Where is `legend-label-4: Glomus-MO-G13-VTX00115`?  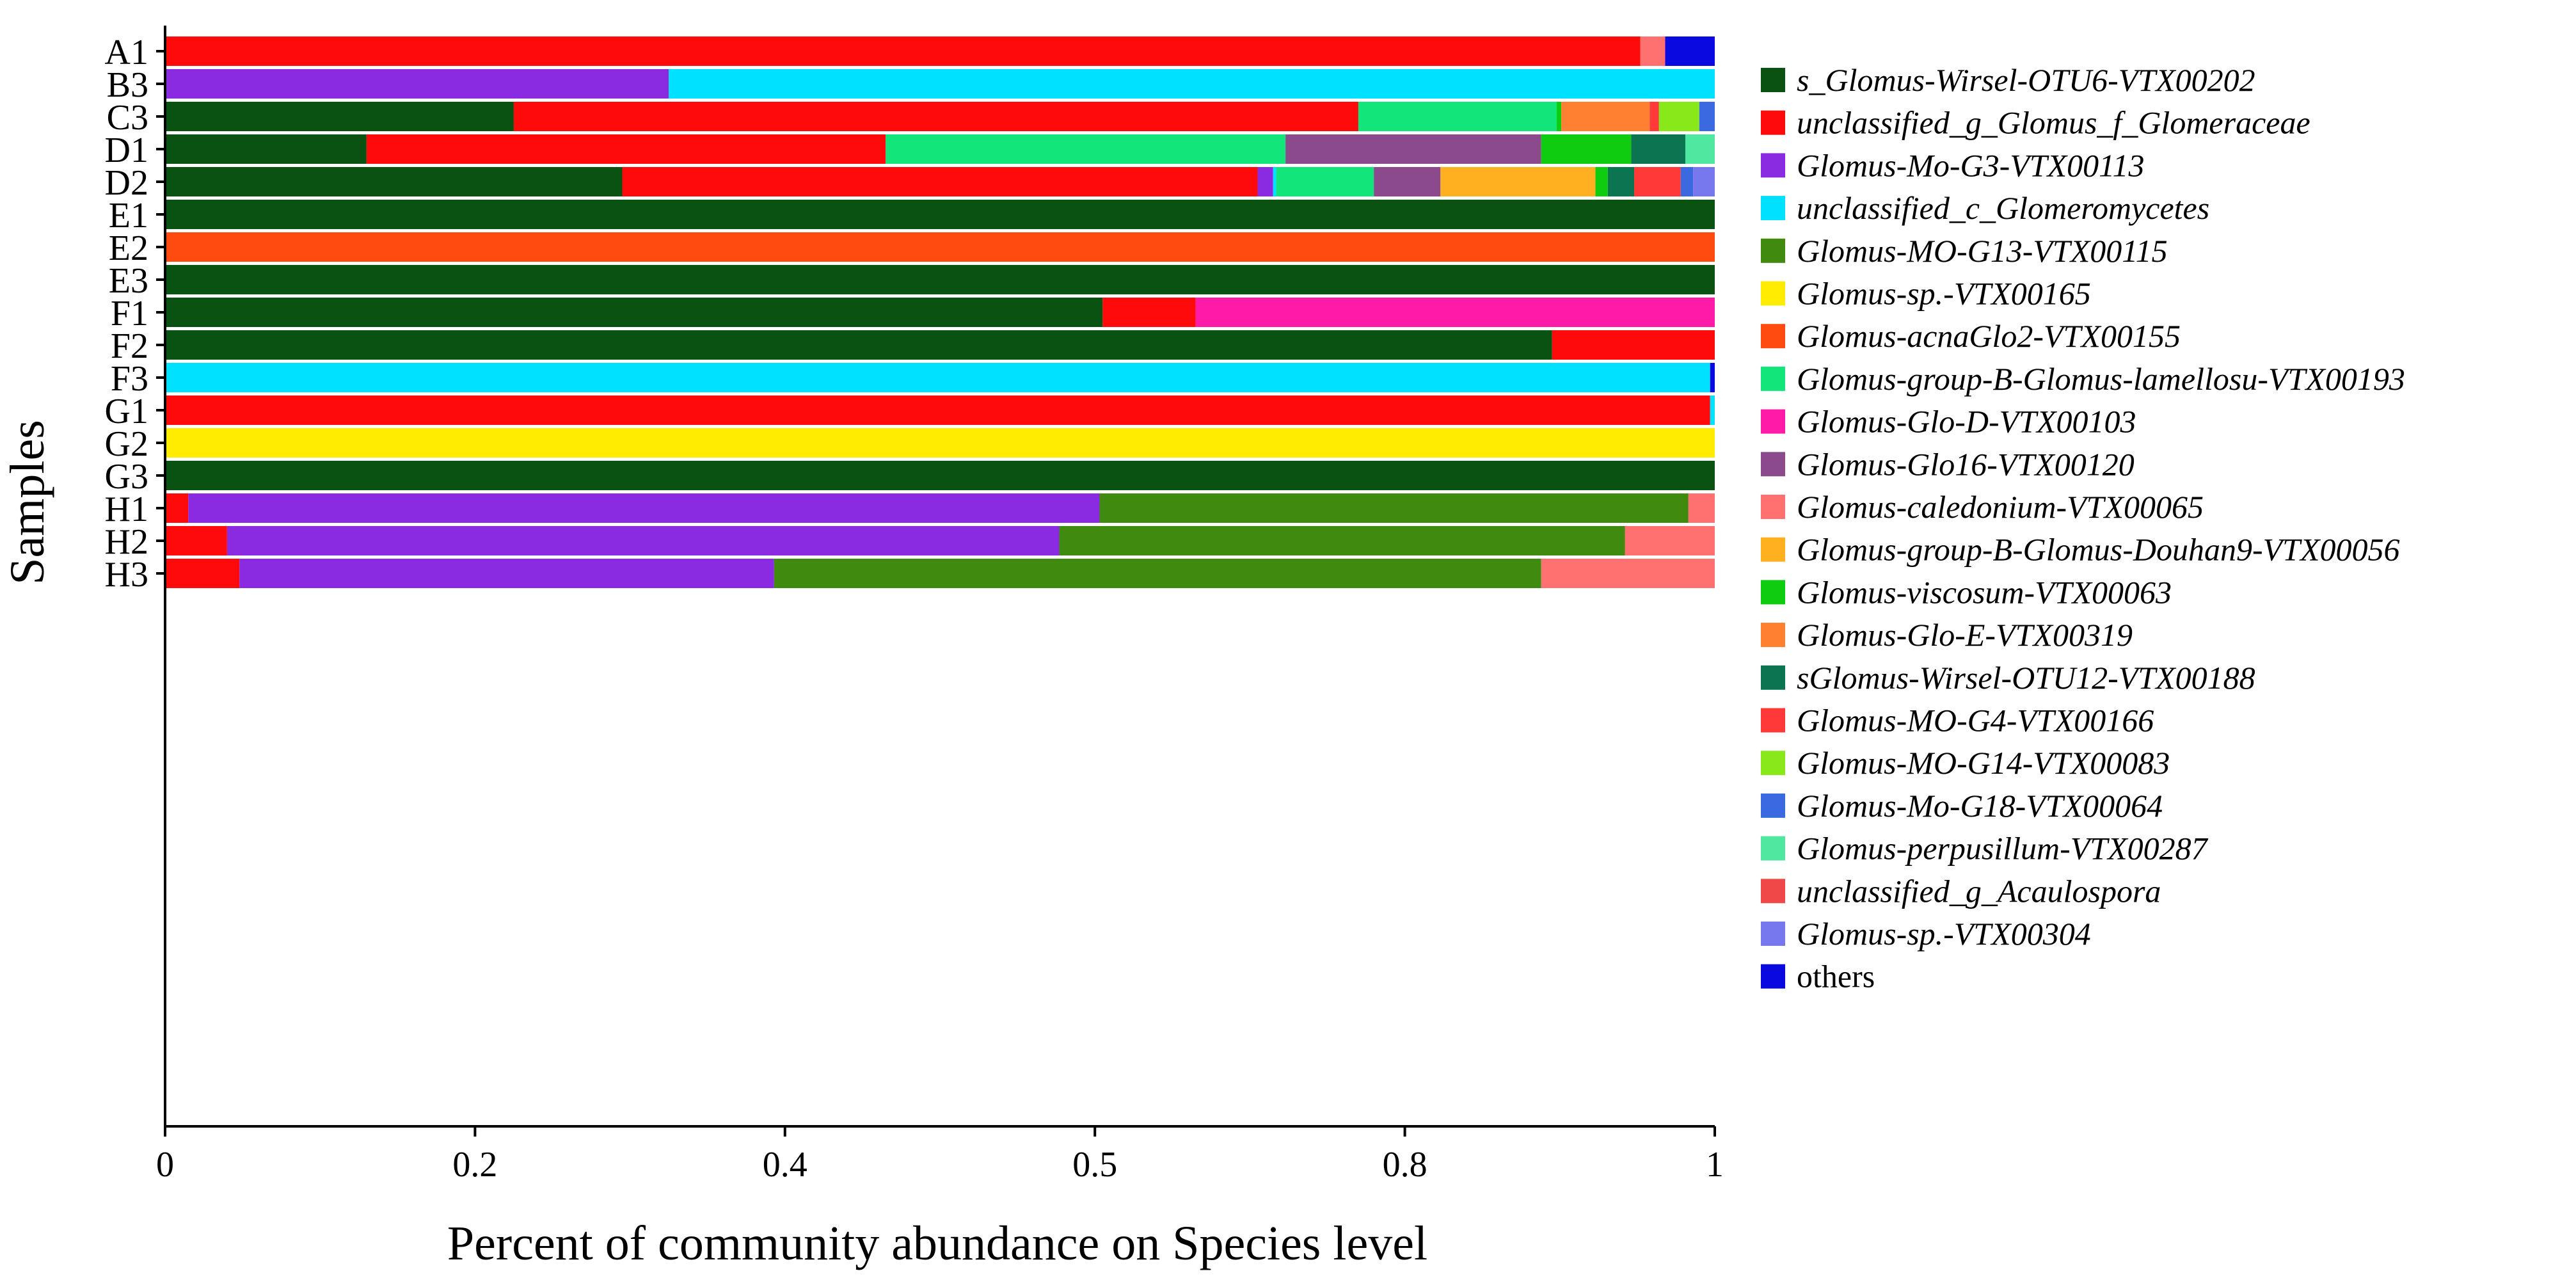 legend-label-4: Glomus-MO-G13-VTX00115 is located at coordinates (1982, 251).